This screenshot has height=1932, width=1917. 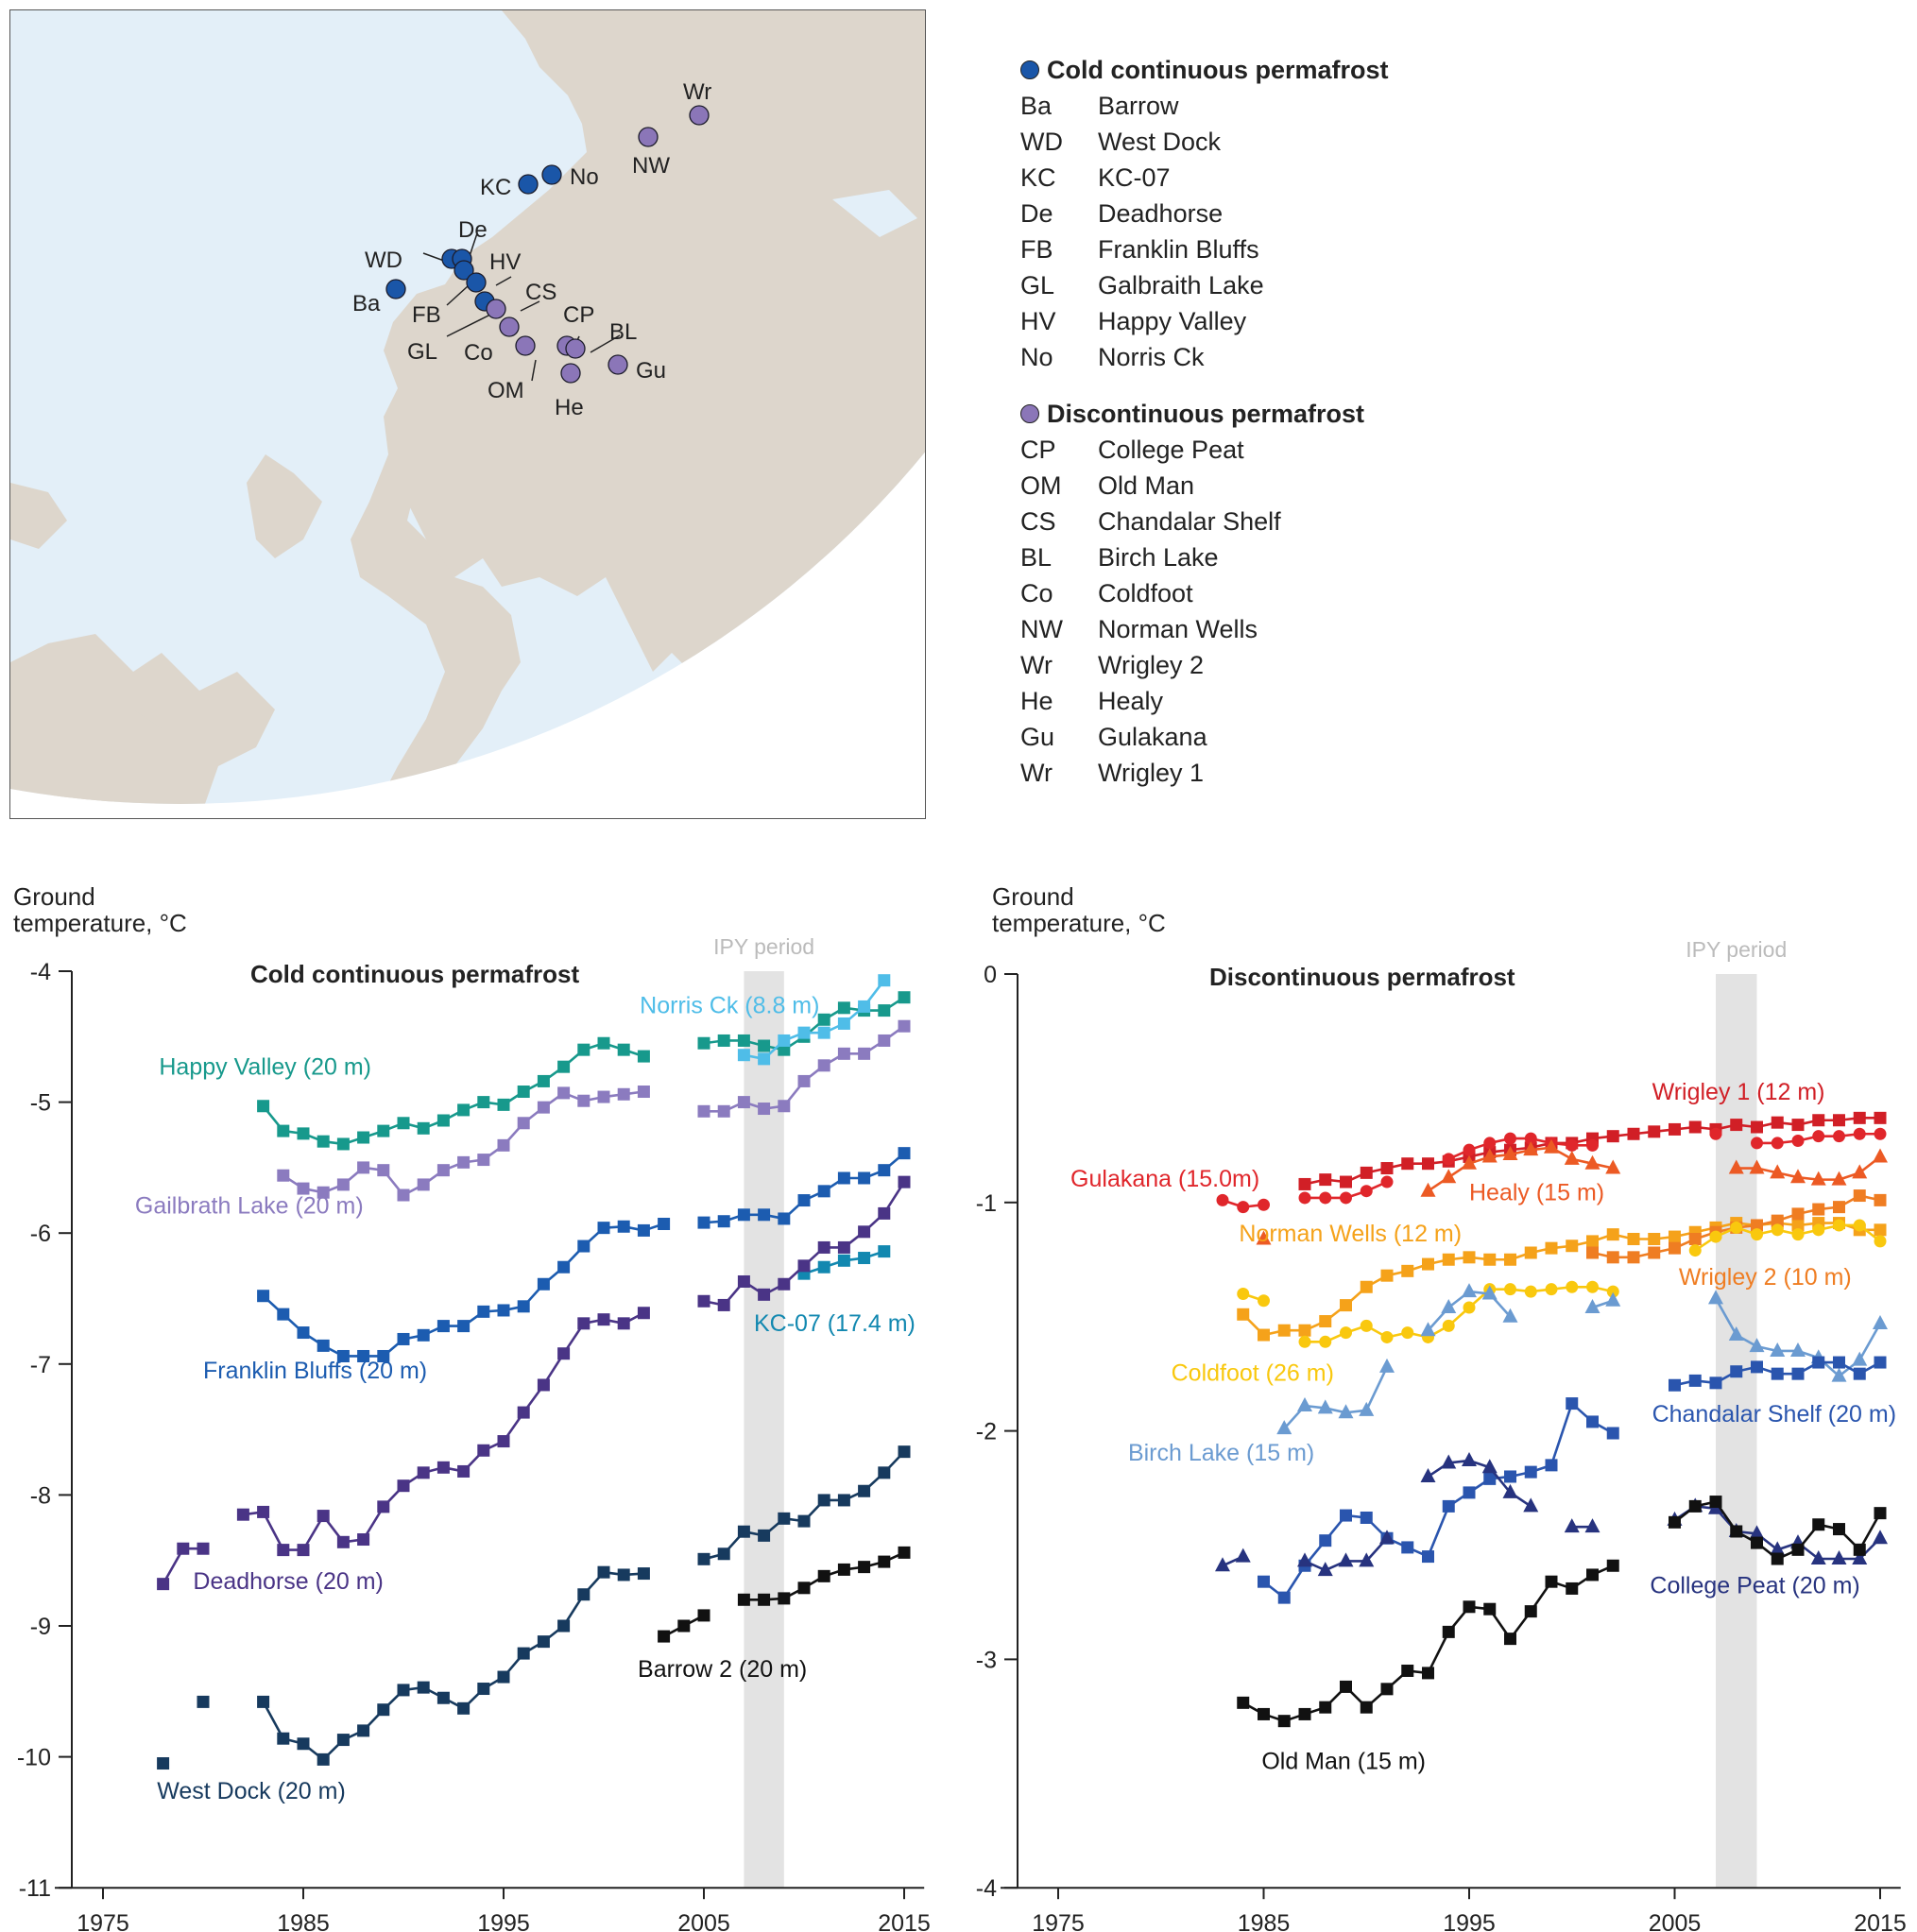 What do you see at coordinates (594, 1110) in the screenshot?
I see `series-gailbrath-lake-20-m` at bounding box center [594, 1110].